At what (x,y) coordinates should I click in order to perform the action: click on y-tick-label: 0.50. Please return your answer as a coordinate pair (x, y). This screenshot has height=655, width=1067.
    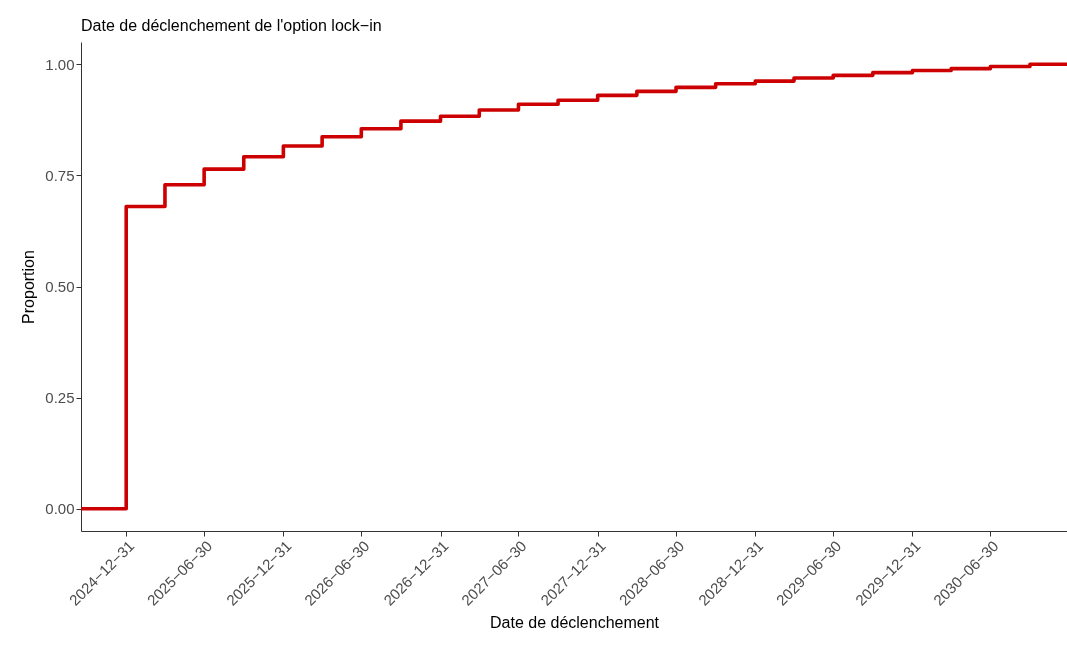
    Looking at the image, I should click on (60, 286).